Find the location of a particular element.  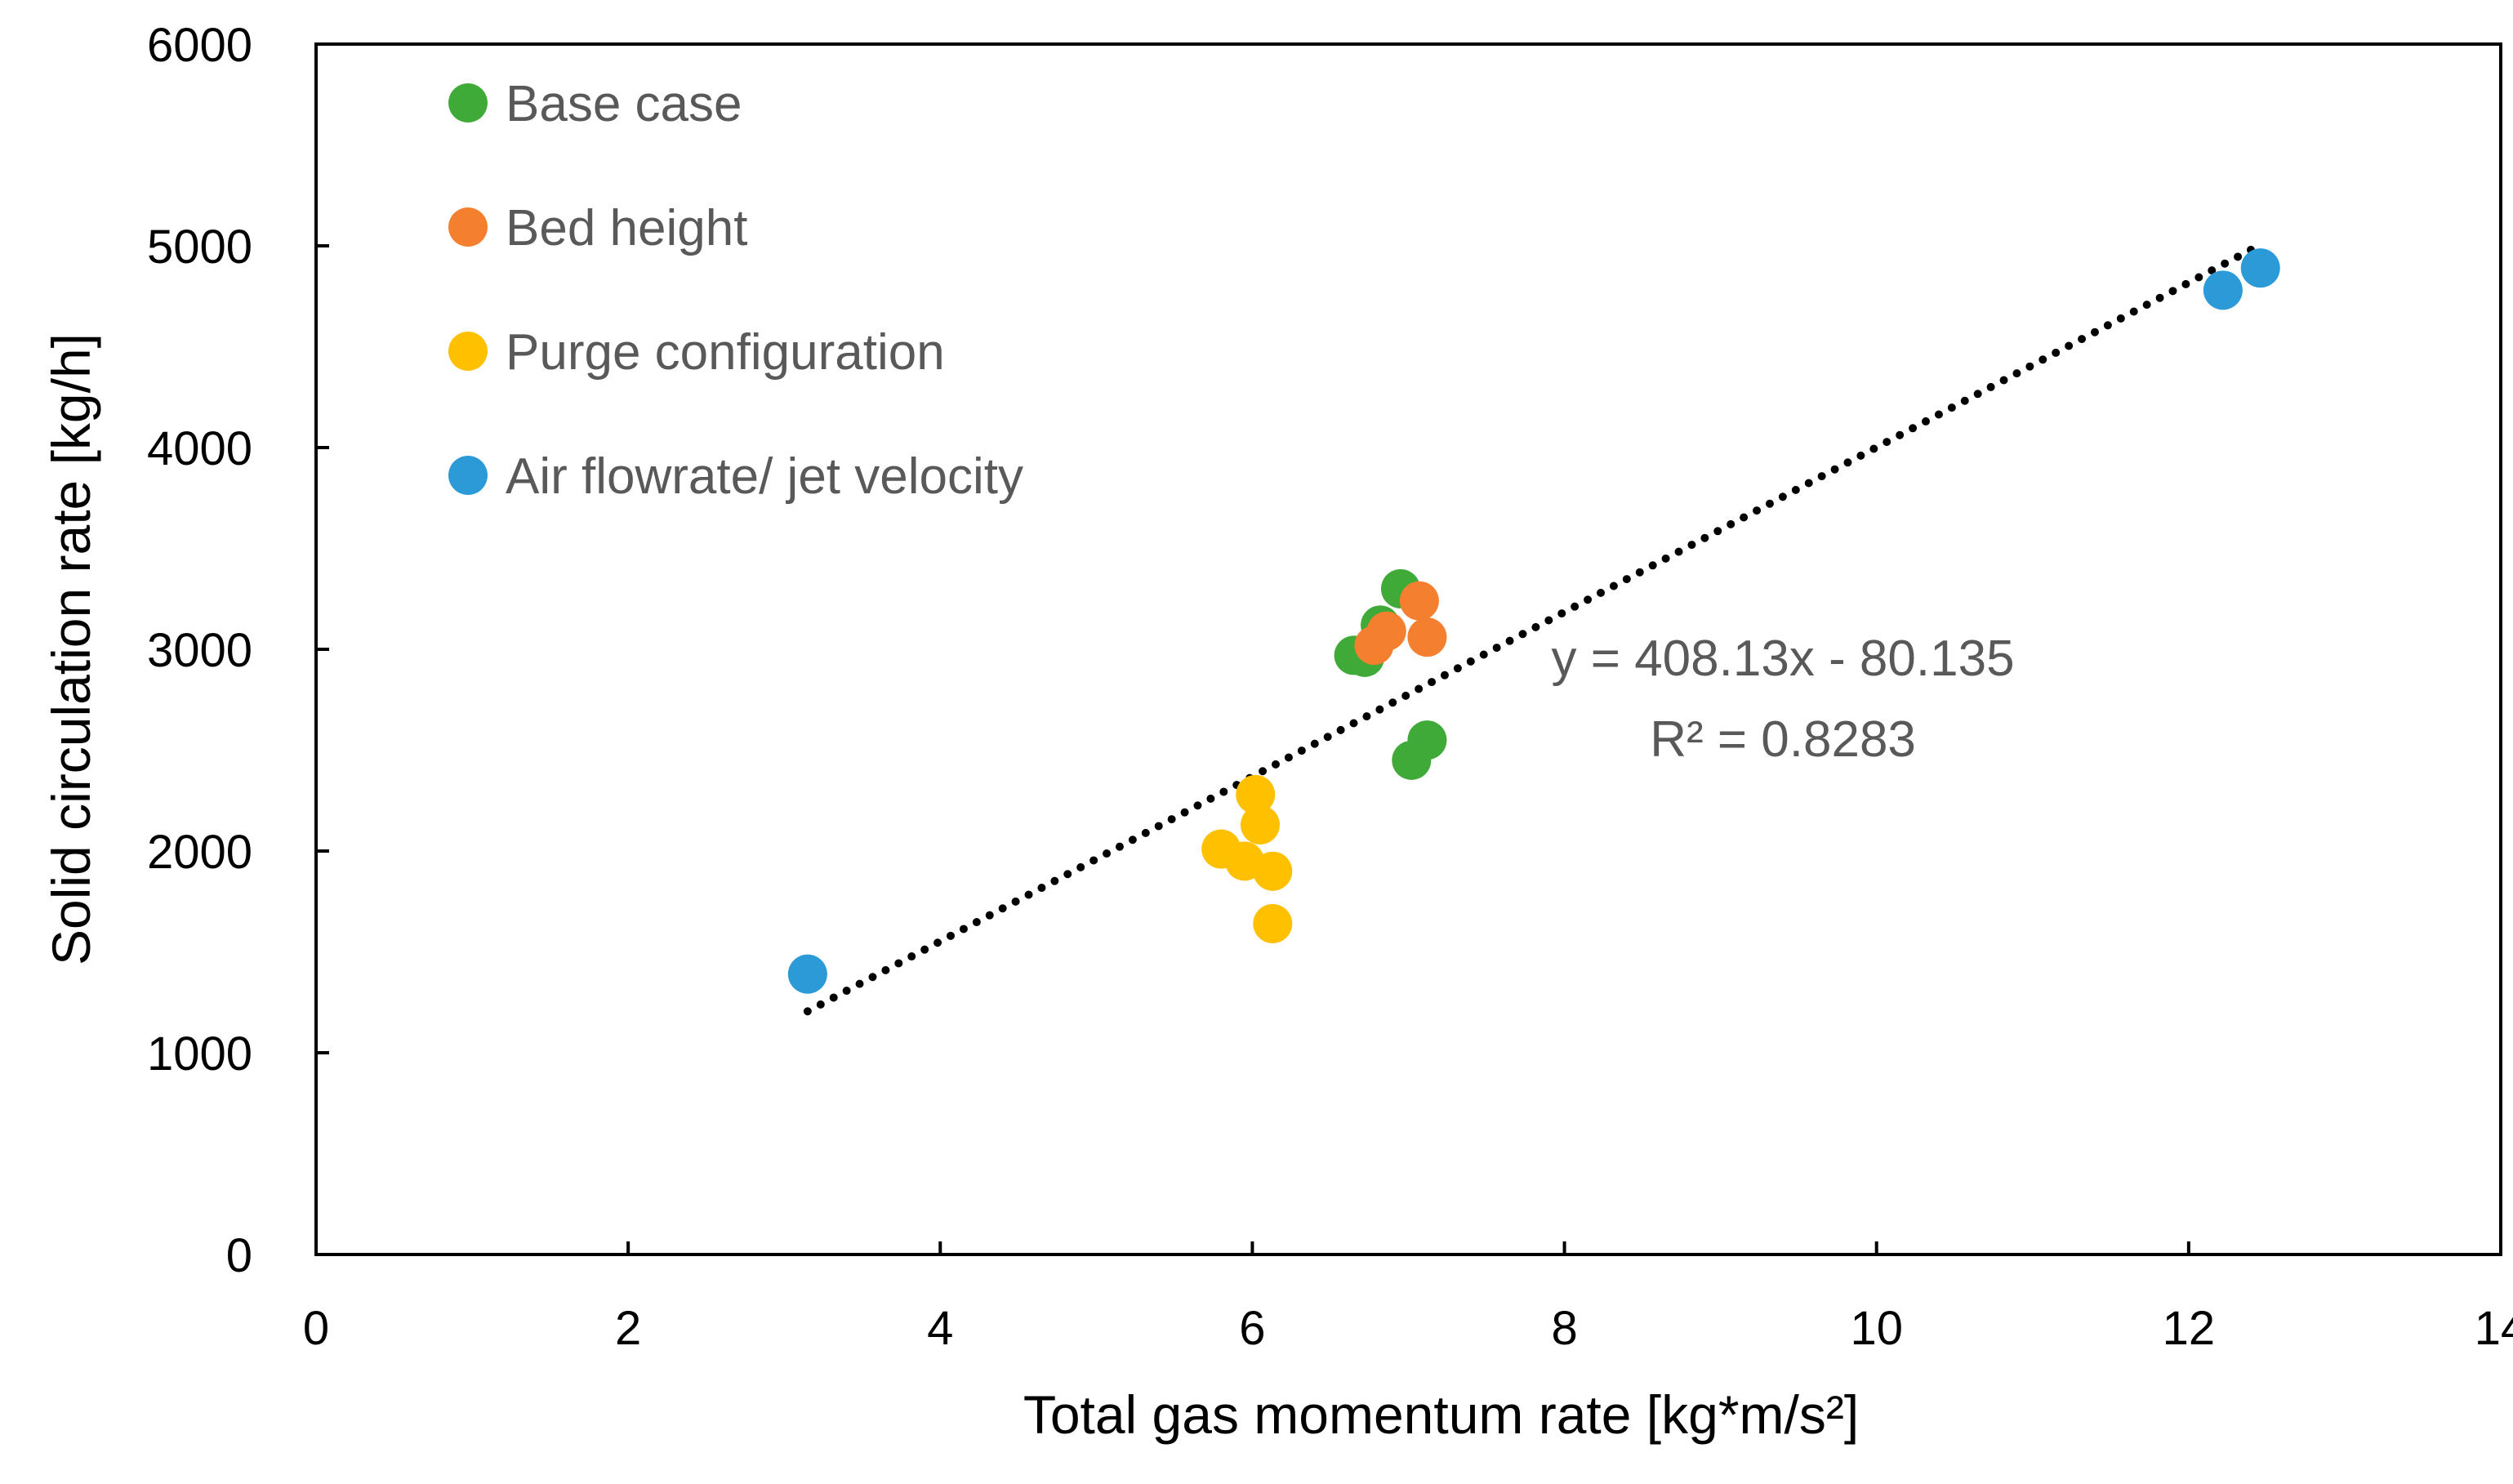

y-axis-tick-labels: 0 1000 2000 3000 4000 5000 6000 is located at coordinates (199, 650).